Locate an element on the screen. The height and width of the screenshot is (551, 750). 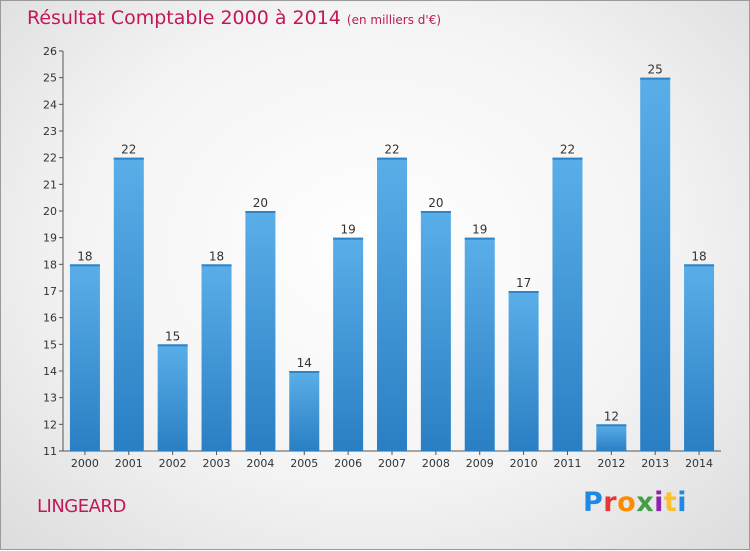
y-tick-label: 26 is located at coordinates (50, 51).